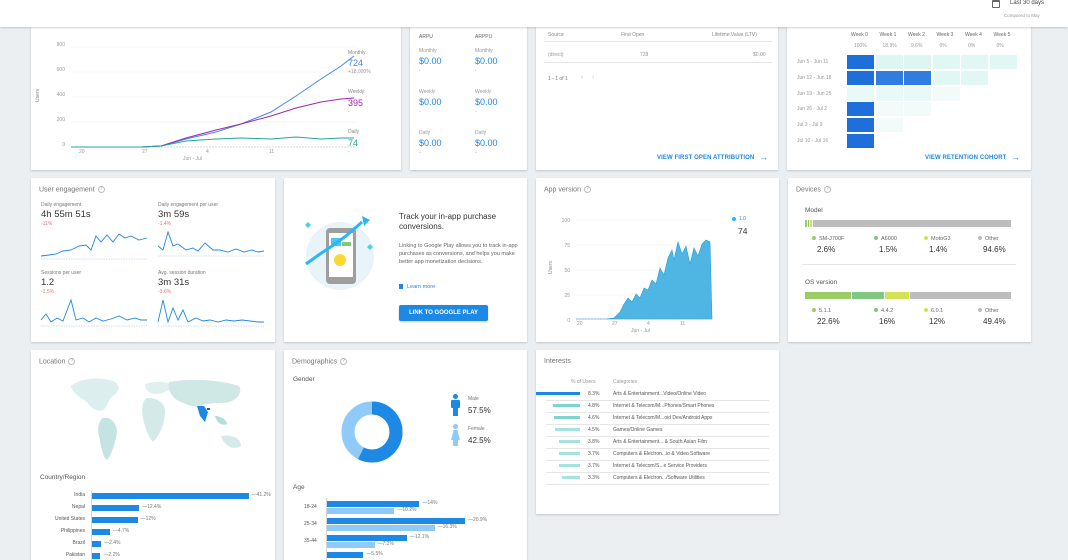 This screenshot has height=560, width=1068. Describe the element at coordinates (310, 524) in the screenshot. I see `age-label: 25-34` at that location.